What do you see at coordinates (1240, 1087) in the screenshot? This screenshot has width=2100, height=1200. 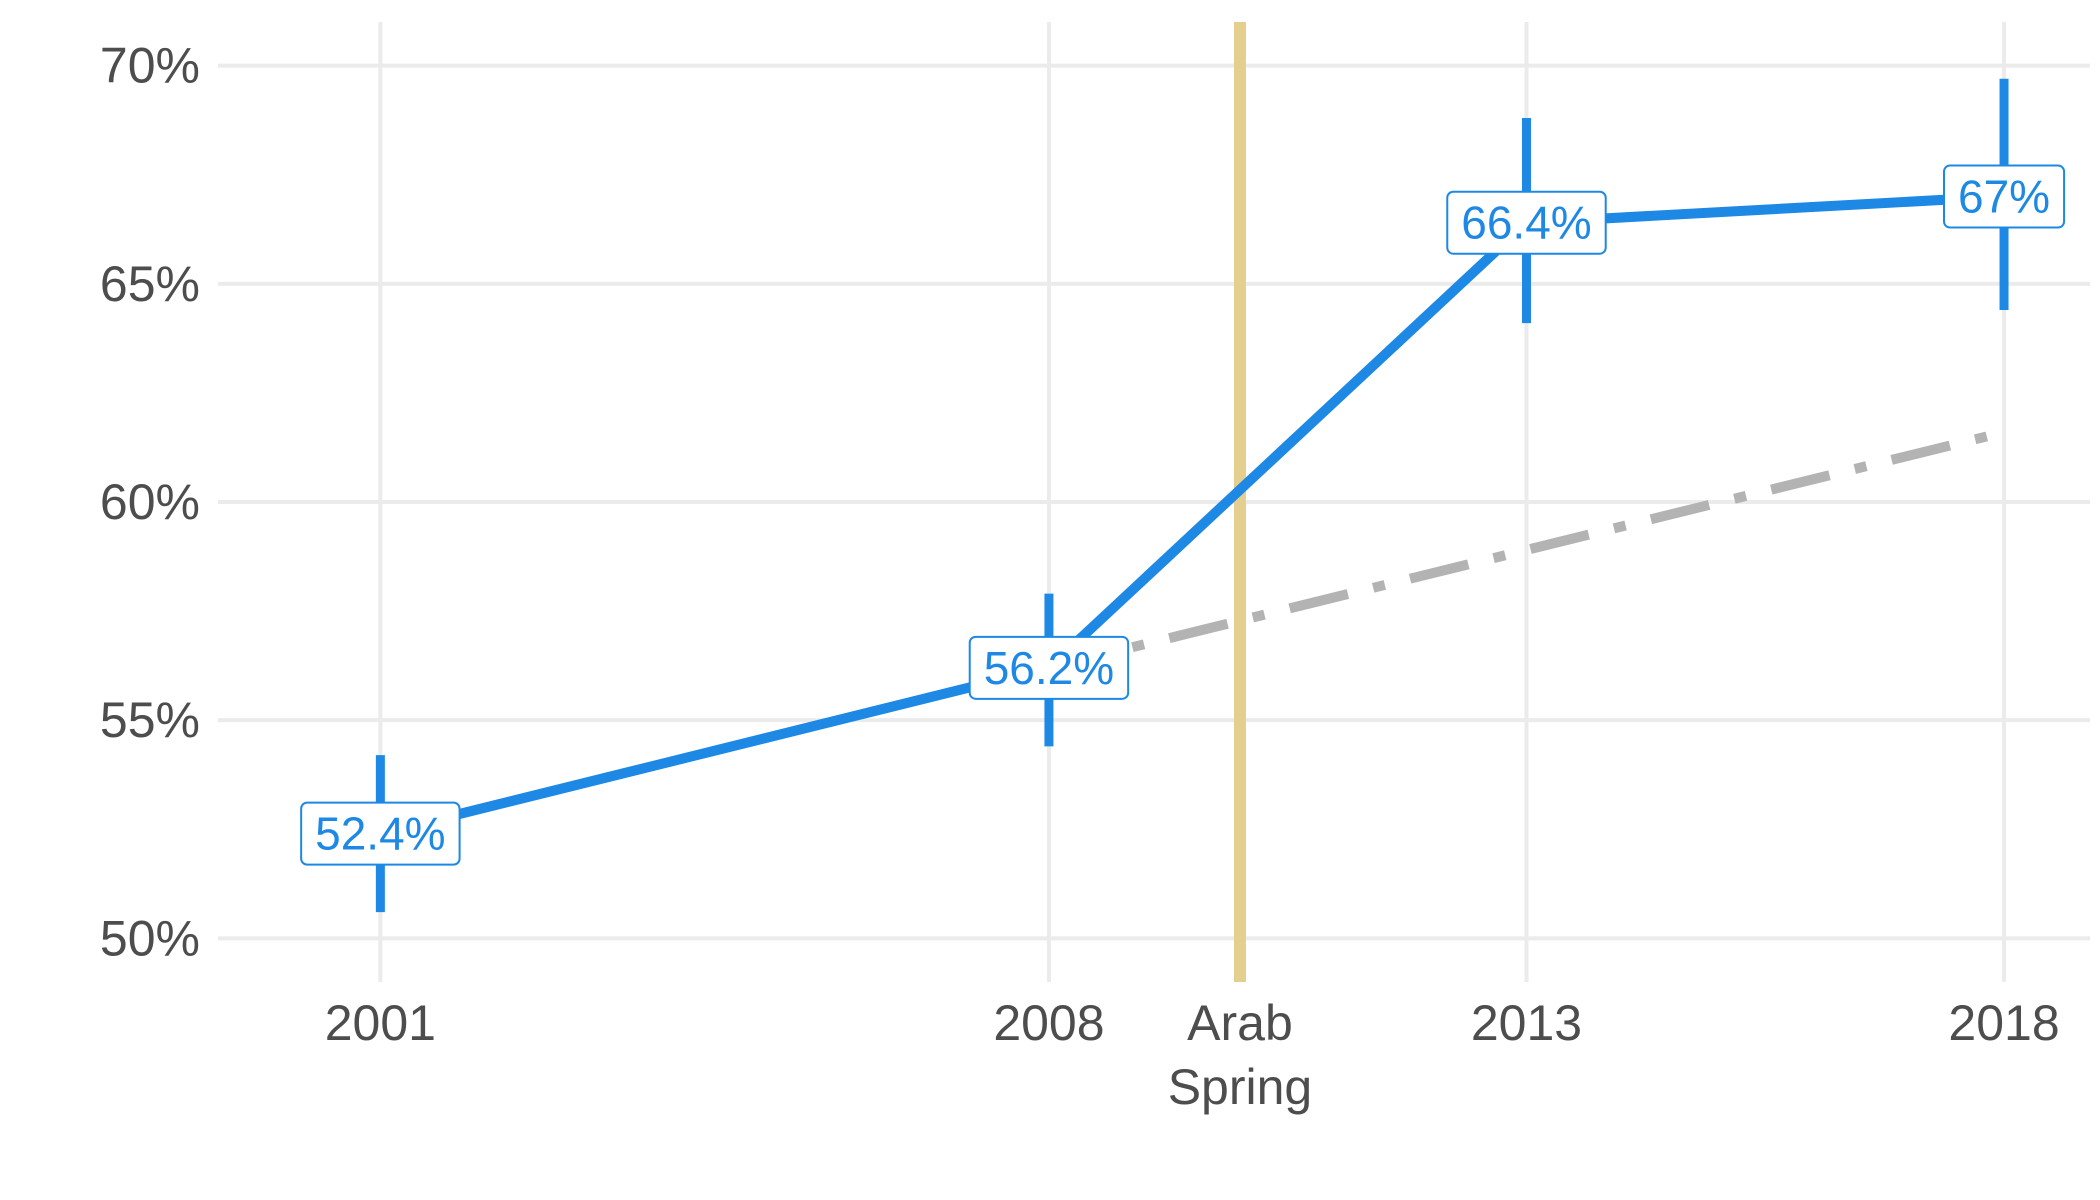 I see `annotation-label: Spring` at bounding box center [1240, 1087].